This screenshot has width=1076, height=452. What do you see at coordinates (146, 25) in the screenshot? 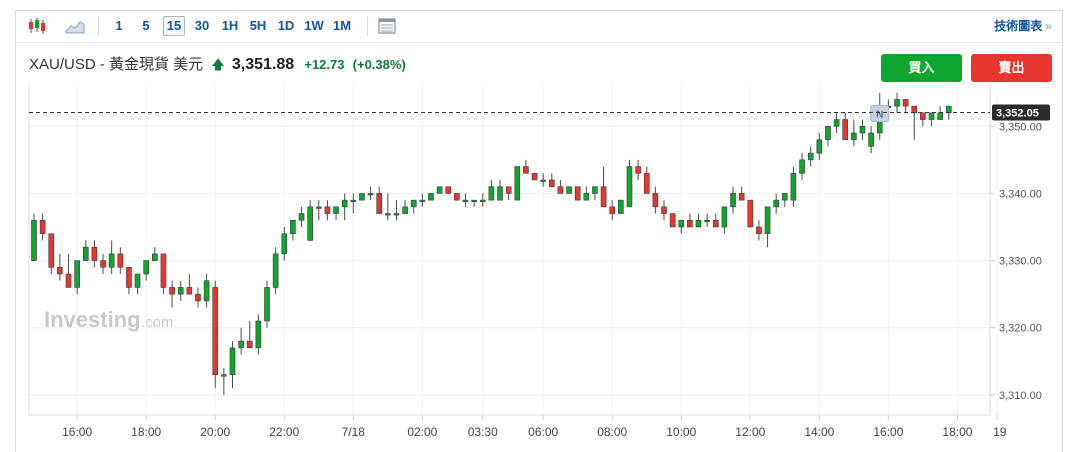
I see `interval-5: 5` at bounding box center [146, 25].